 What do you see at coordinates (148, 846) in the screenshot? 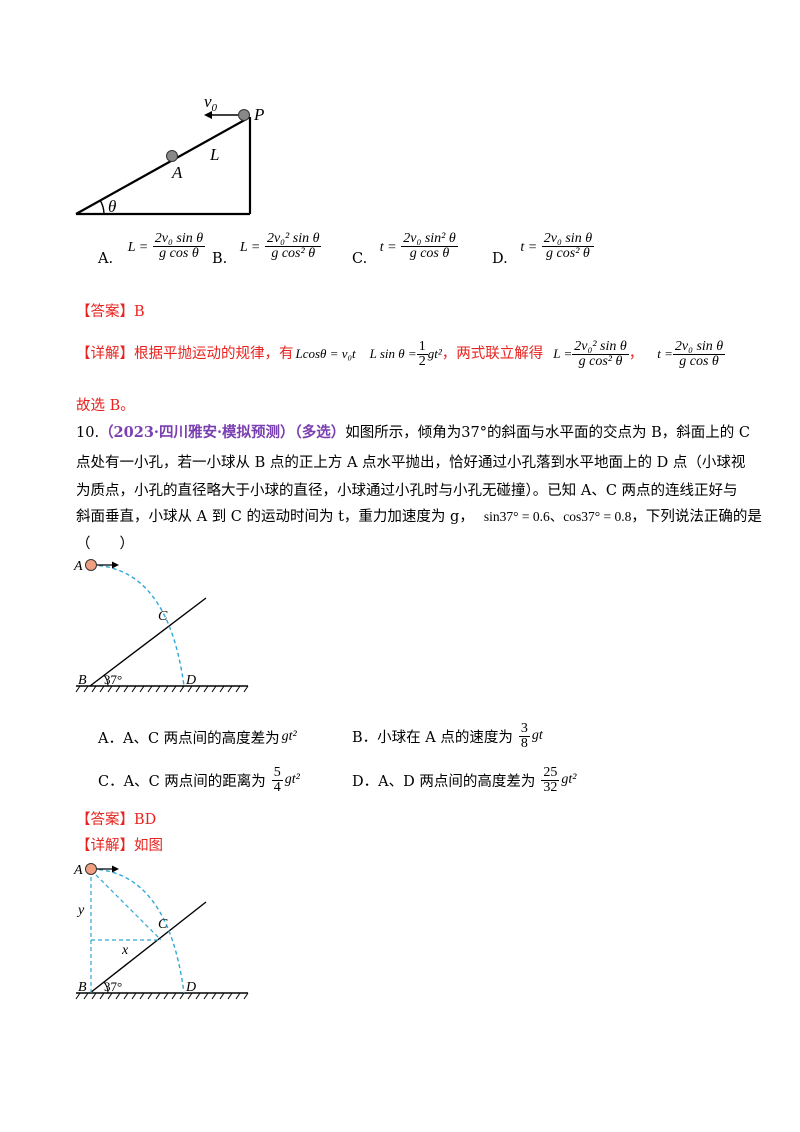
I see `q10-detail-text: 如图` at bounding box center [148, 846].